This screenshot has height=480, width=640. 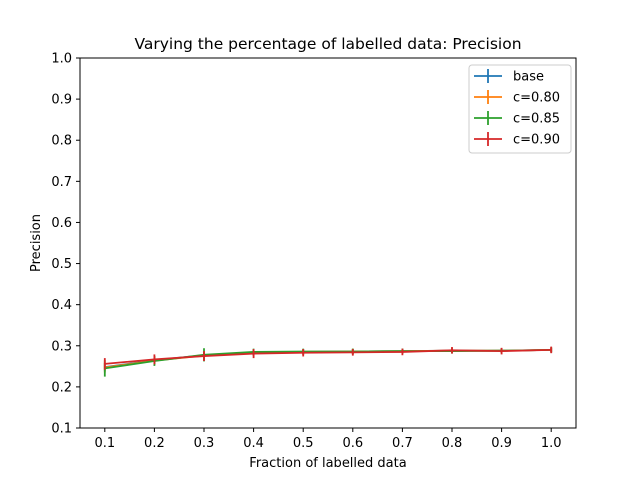 I want to click on legend: base c=0.80 c=0.85 c=0.90, so click(x=520, y=109).